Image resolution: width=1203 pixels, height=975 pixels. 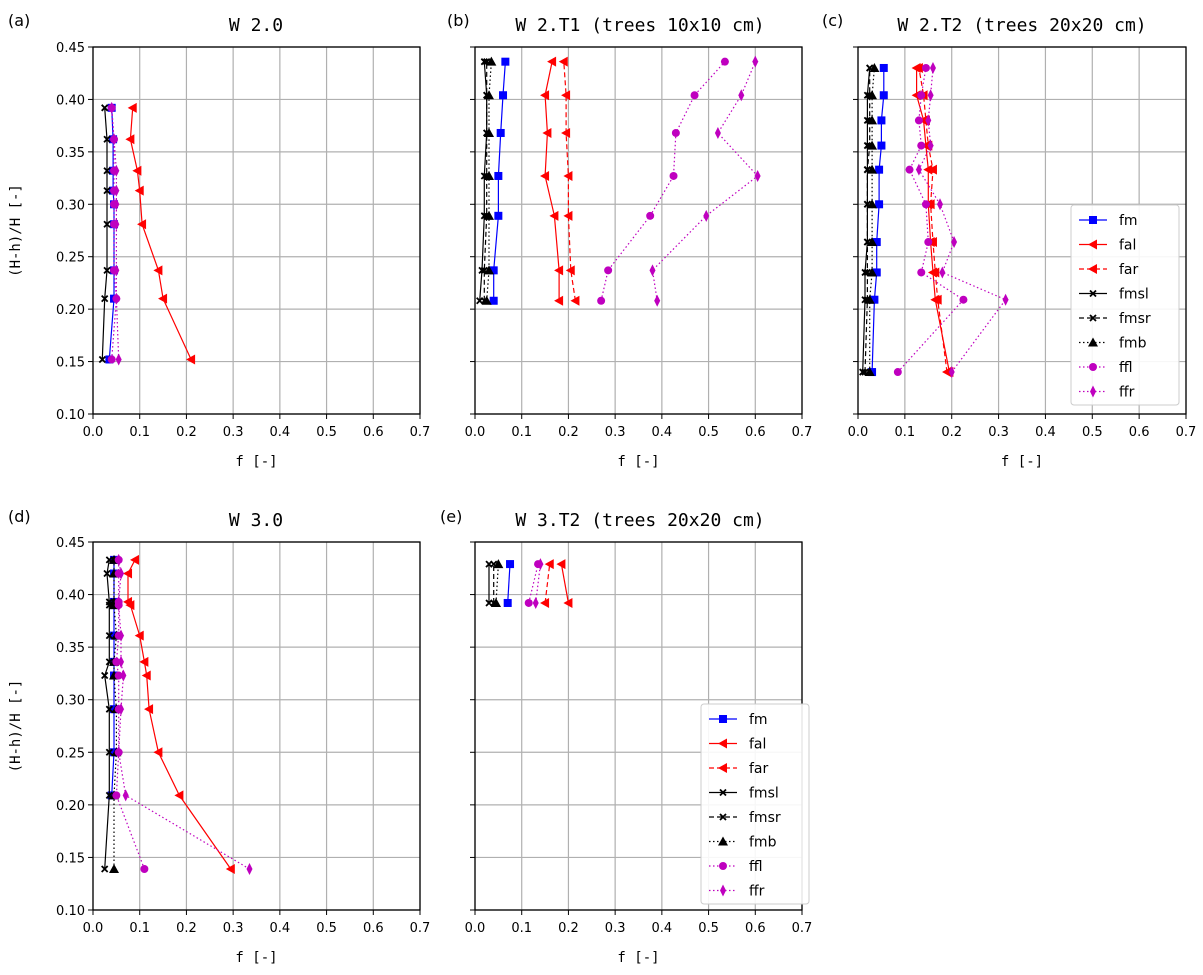 What do you see at coordinates (878, 220) in the screenshot?
I see `series-fm` at bounding box center [878, 220].